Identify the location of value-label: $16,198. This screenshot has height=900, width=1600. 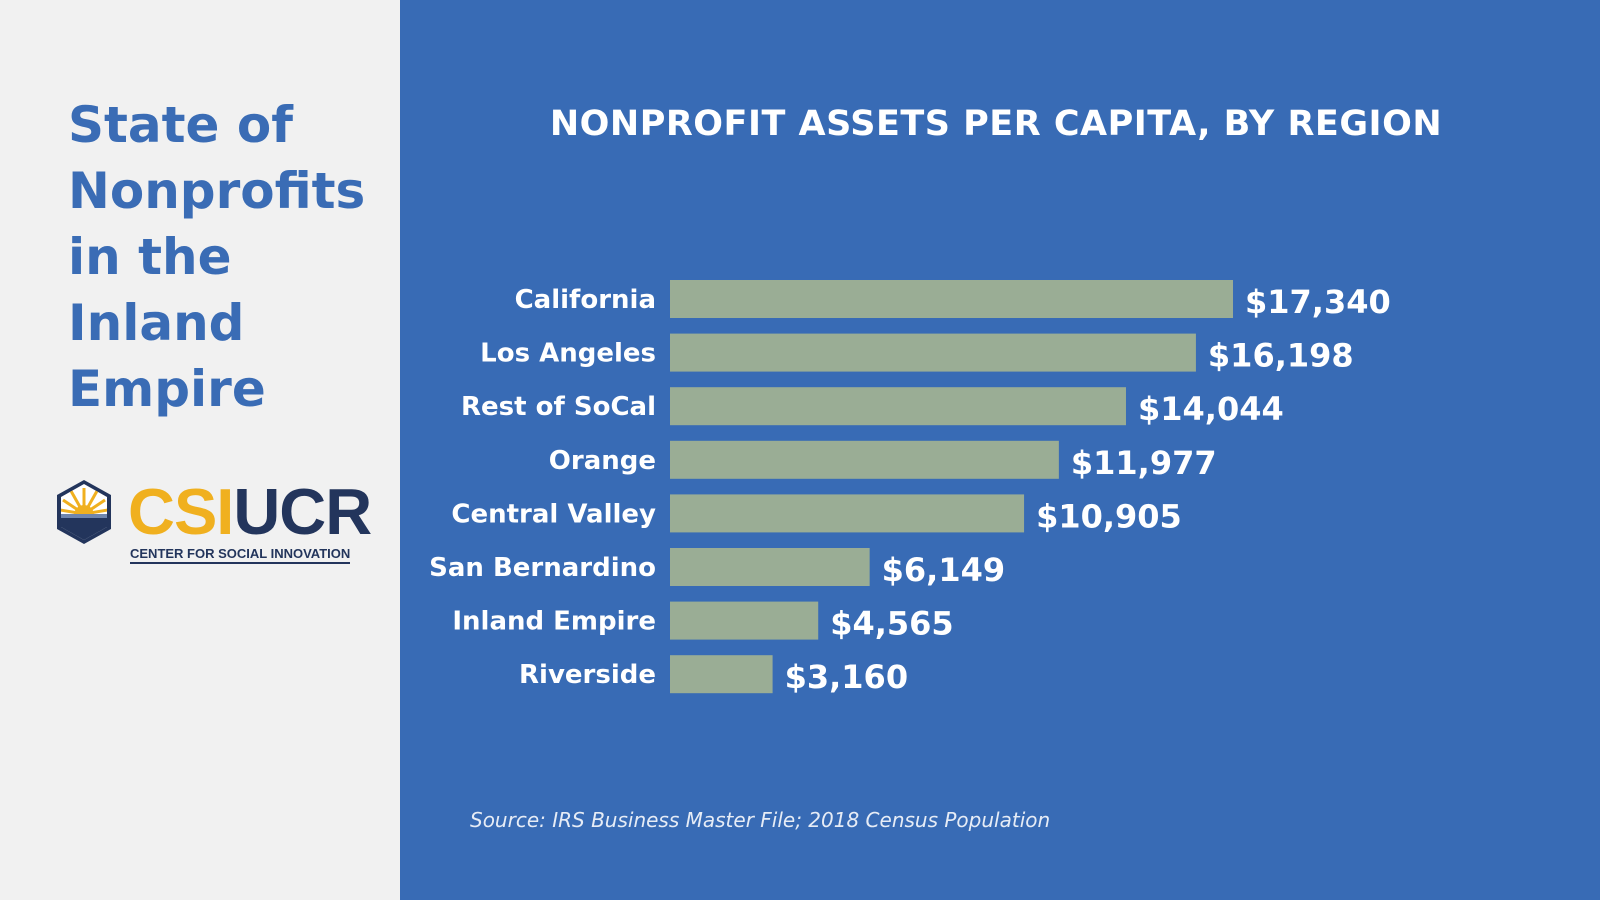
(1281, 356).